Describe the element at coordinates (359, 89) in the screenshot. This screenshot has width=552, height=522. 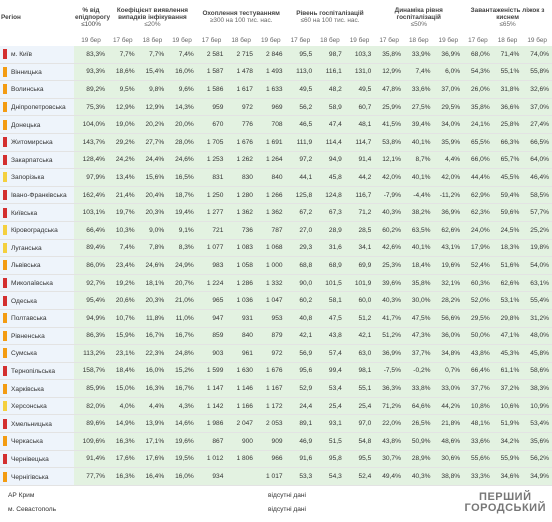
I see `value: 49,5` at that location.